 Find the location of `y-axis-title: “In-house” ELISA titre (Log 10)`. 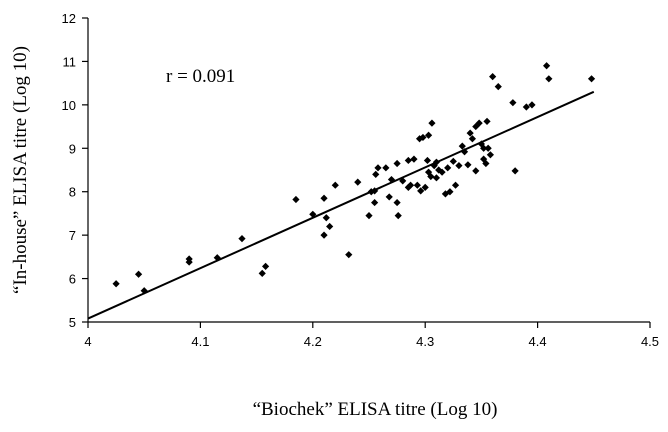

y-axis-title: “In-house” ELISA titre (Log 10) is located at coordinates (20, 170).